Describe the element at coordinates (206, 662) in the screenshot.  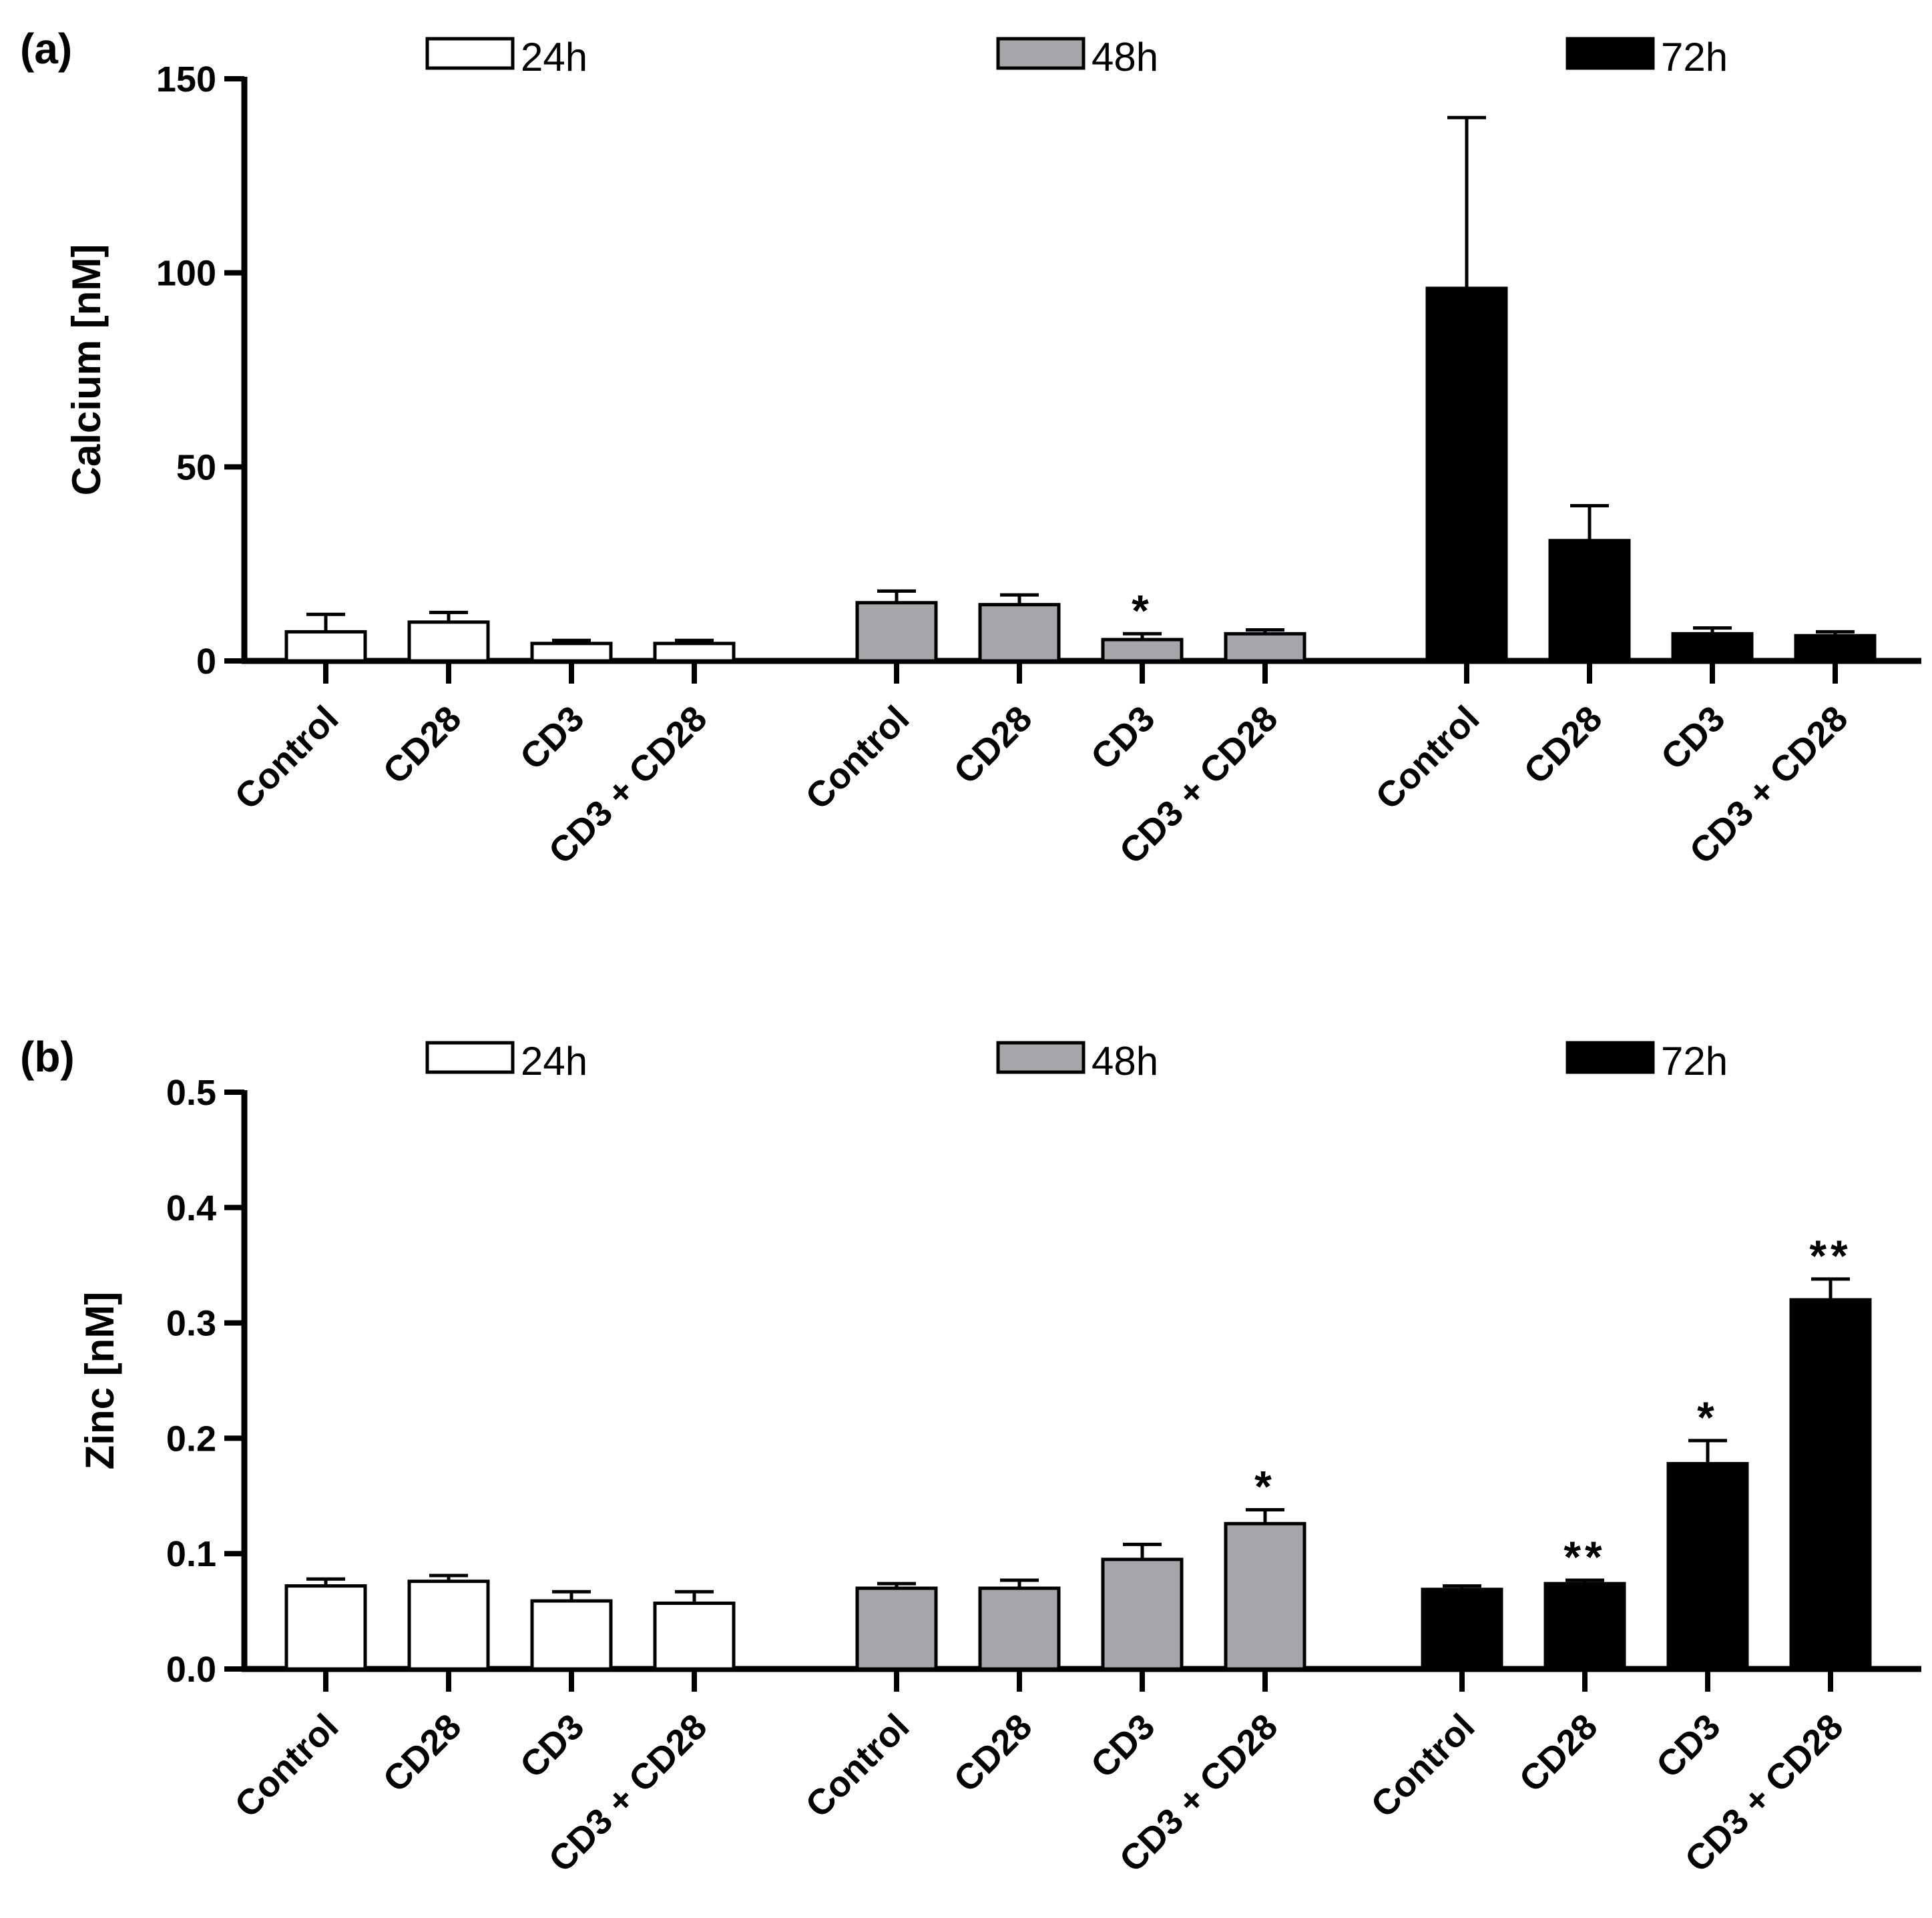
I see `y-tick-label: 0` at that location.